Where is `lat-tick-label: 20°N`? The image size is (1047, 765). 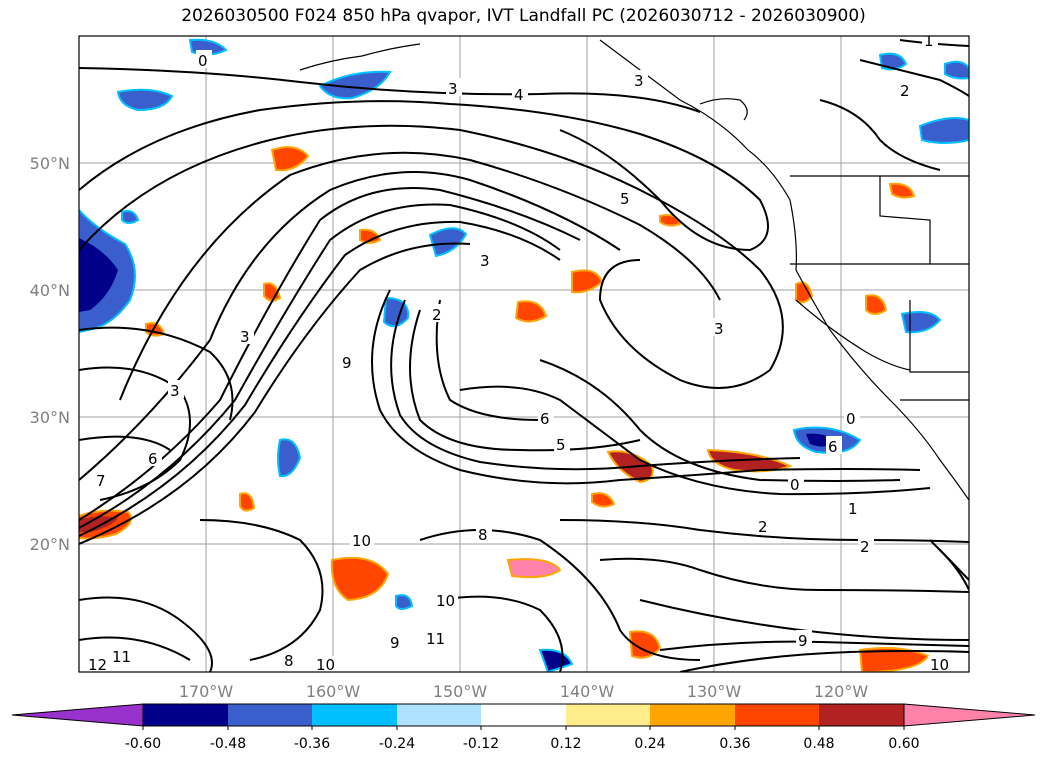 lat-tick-label: 20°N is located at coordinates (50, 544).